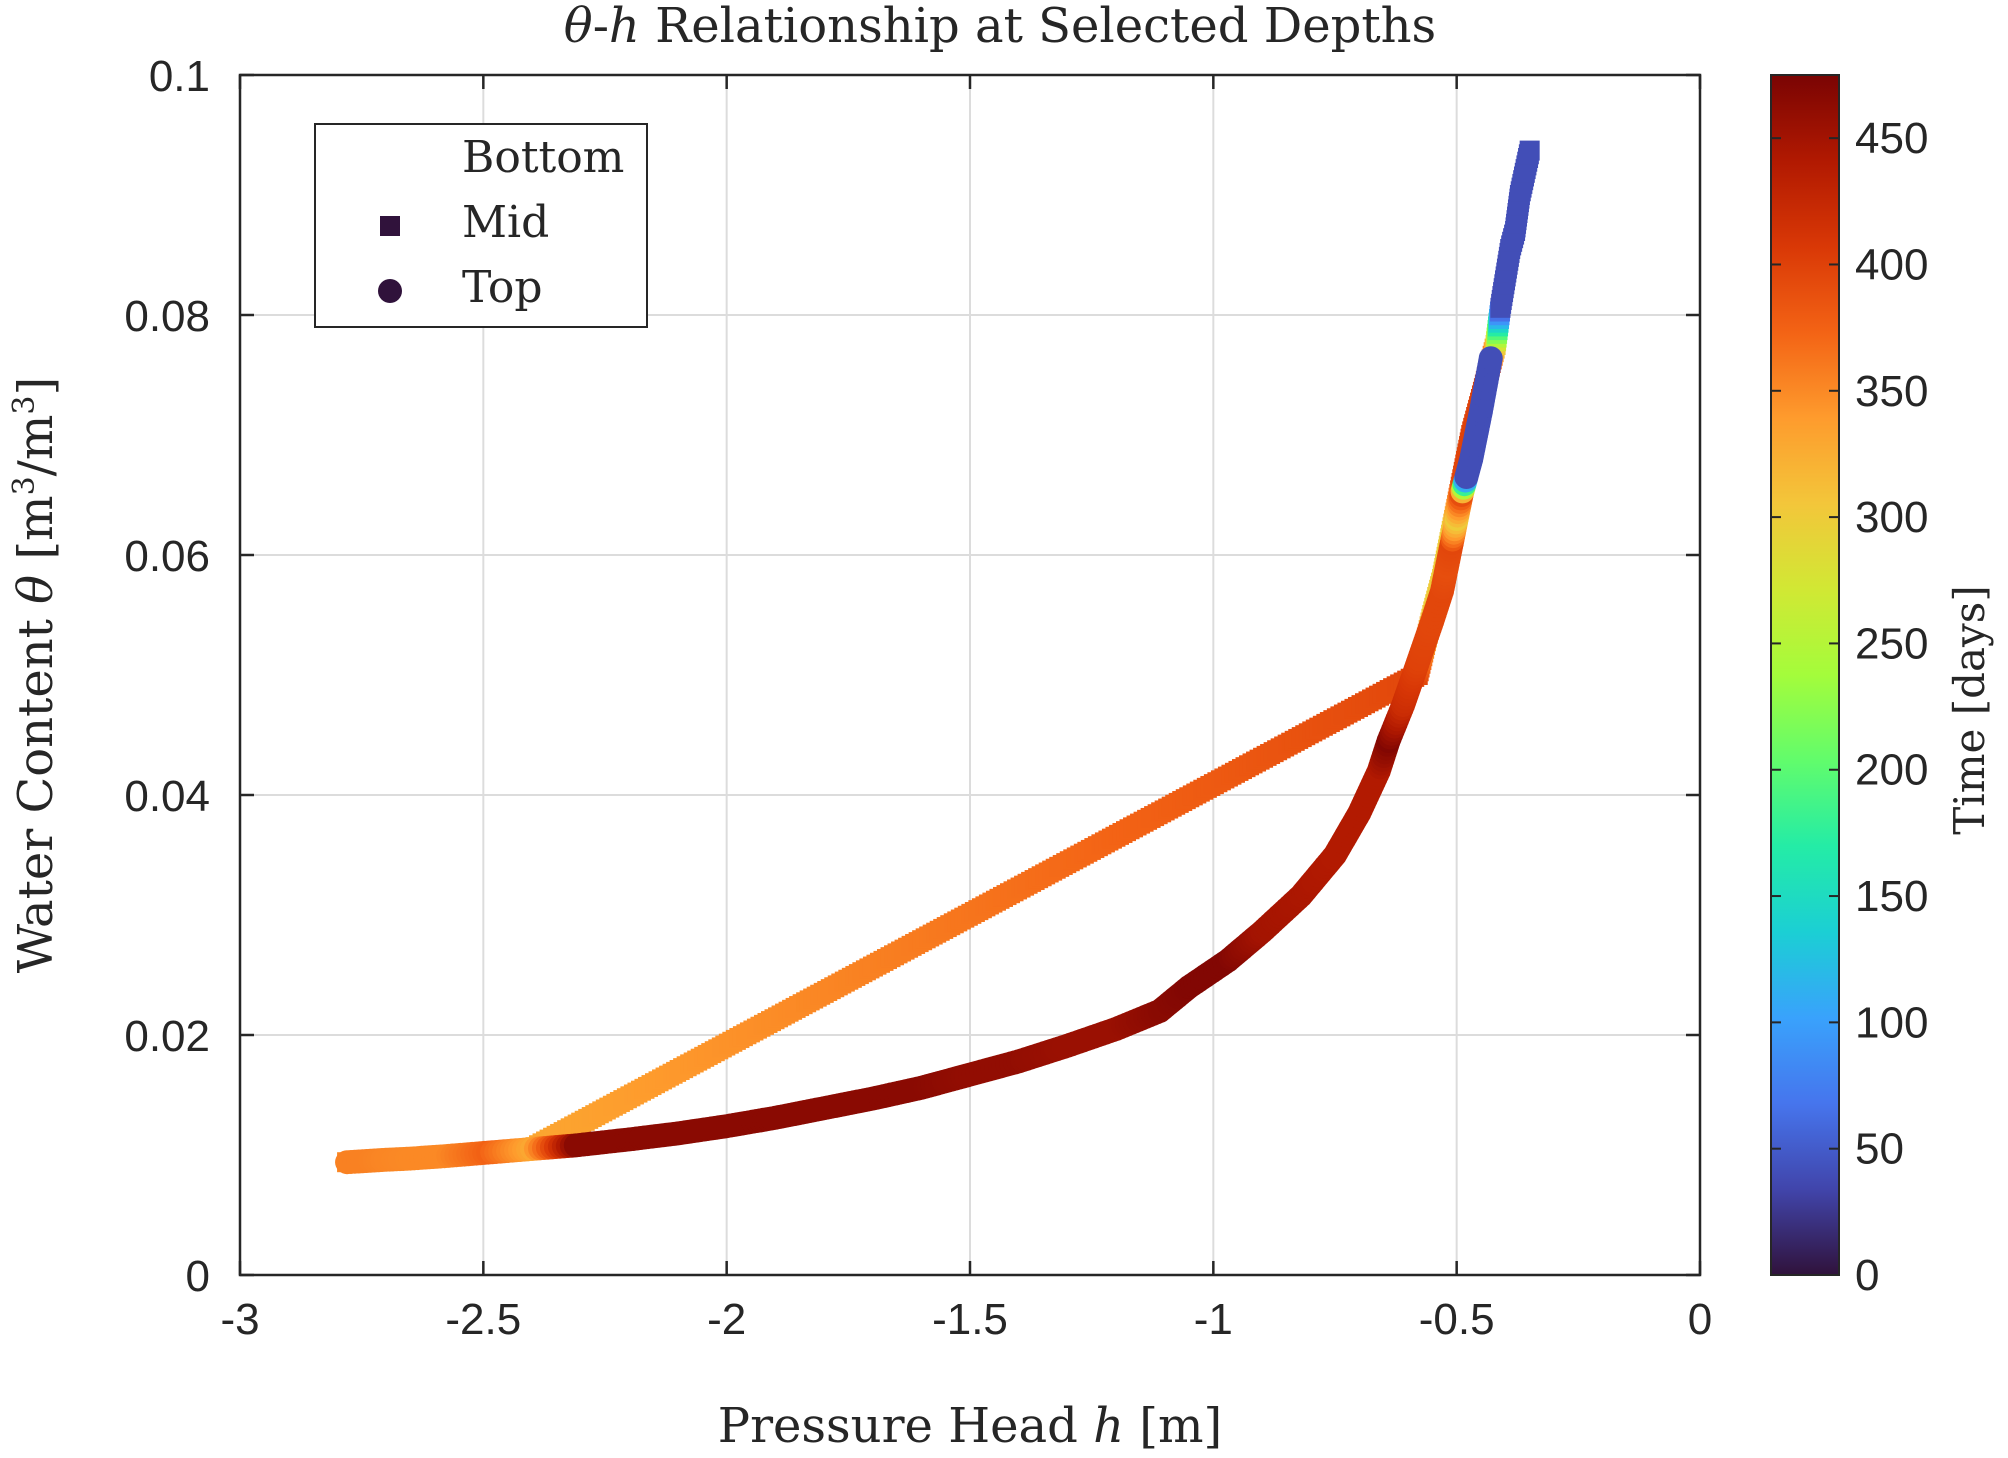  I want to click on x-tick-label: -1, so click(1213, 1319).